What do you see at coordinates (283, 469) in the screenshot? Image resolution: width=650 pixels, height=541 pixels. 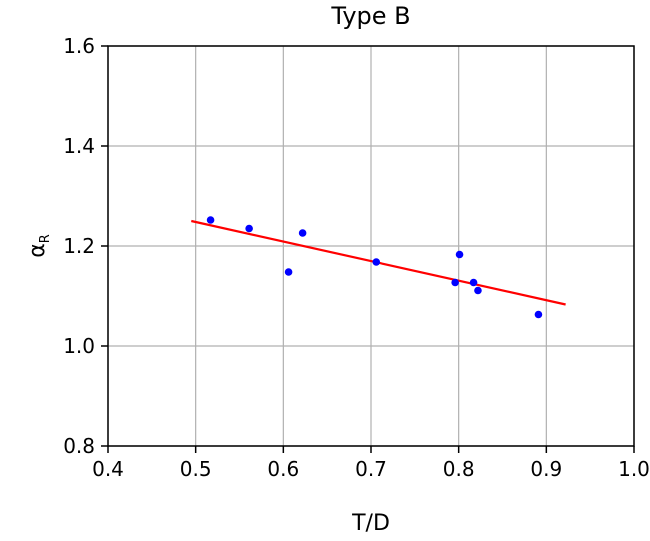 I see `x-tick-label: 0.6` at bounding box center [283, 469].